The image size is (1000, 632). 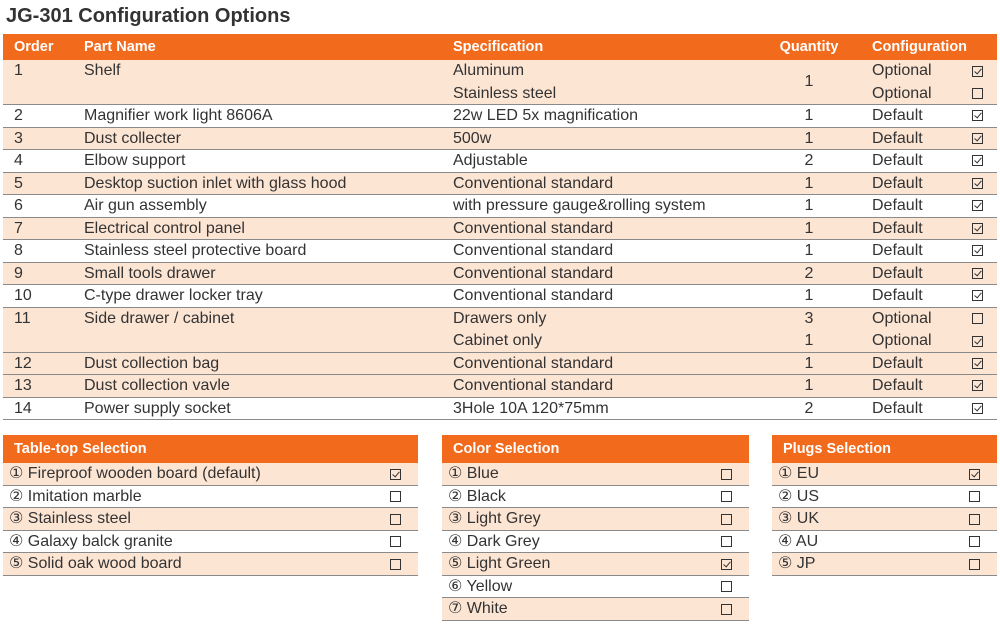 I want to click on option-label: ② US, so click(x=799, y=496).